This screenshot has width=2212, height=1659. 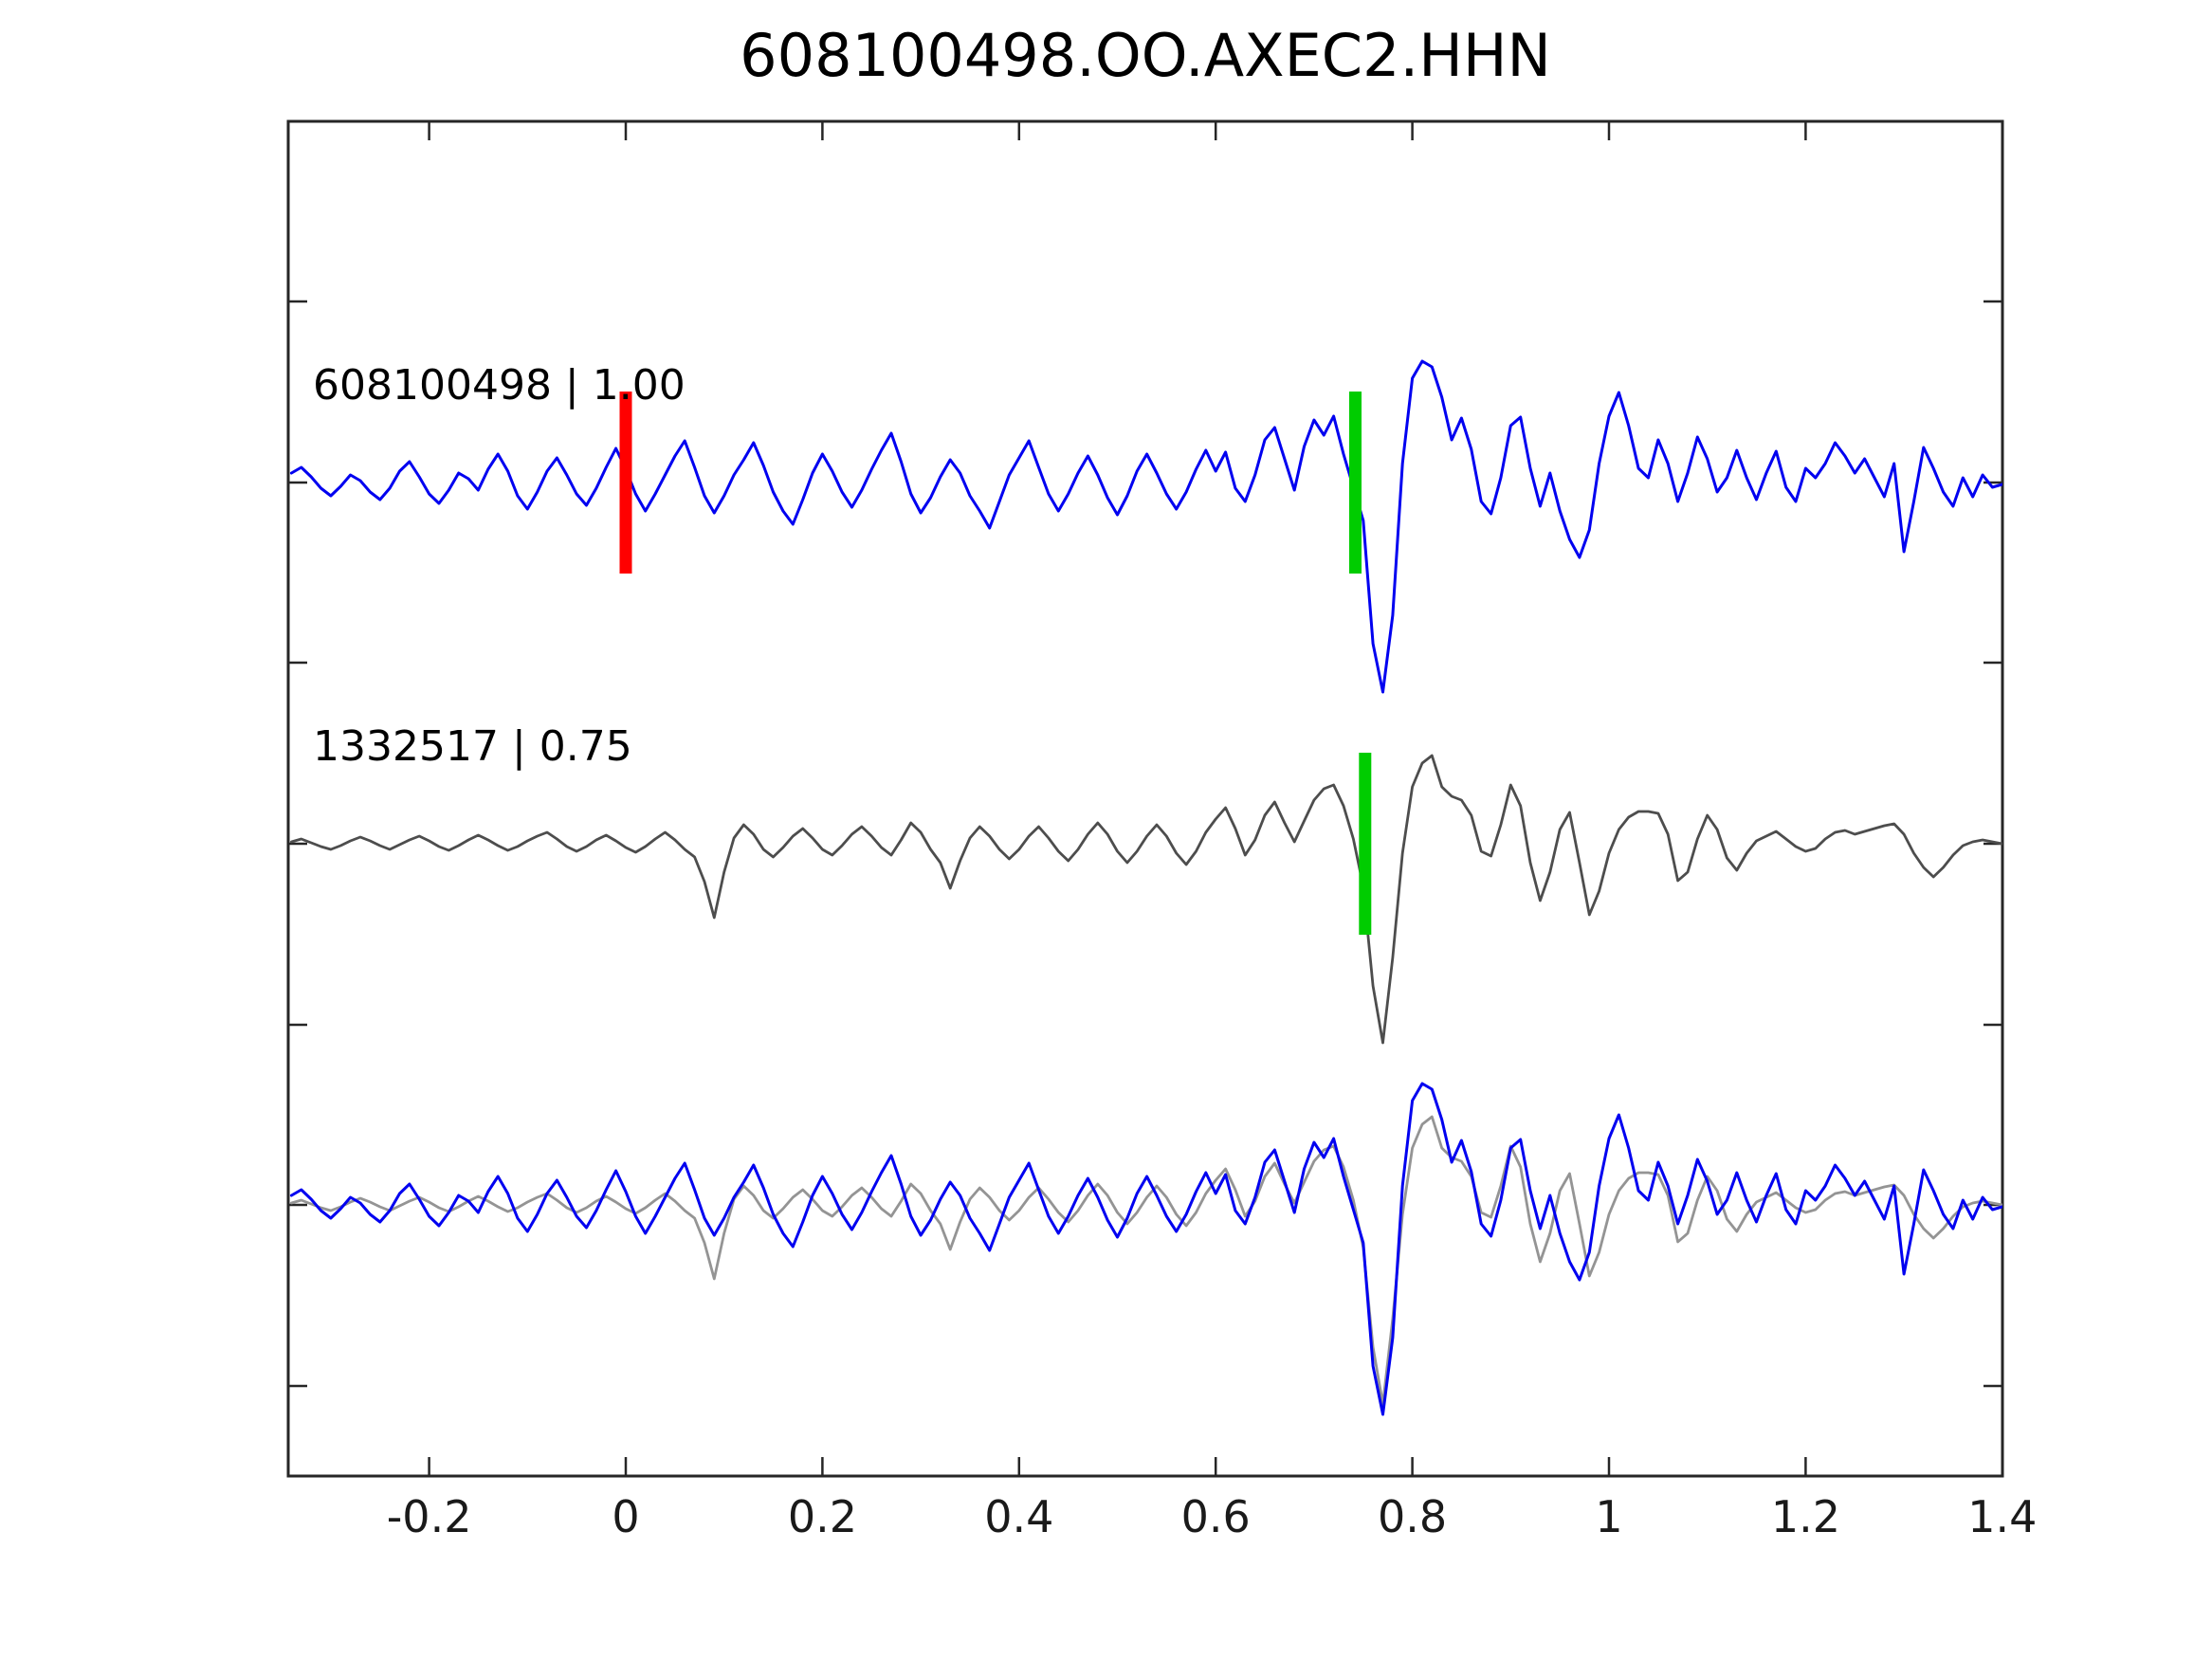 I want to click on detection-trace-line, so click(x=1145, y=899).